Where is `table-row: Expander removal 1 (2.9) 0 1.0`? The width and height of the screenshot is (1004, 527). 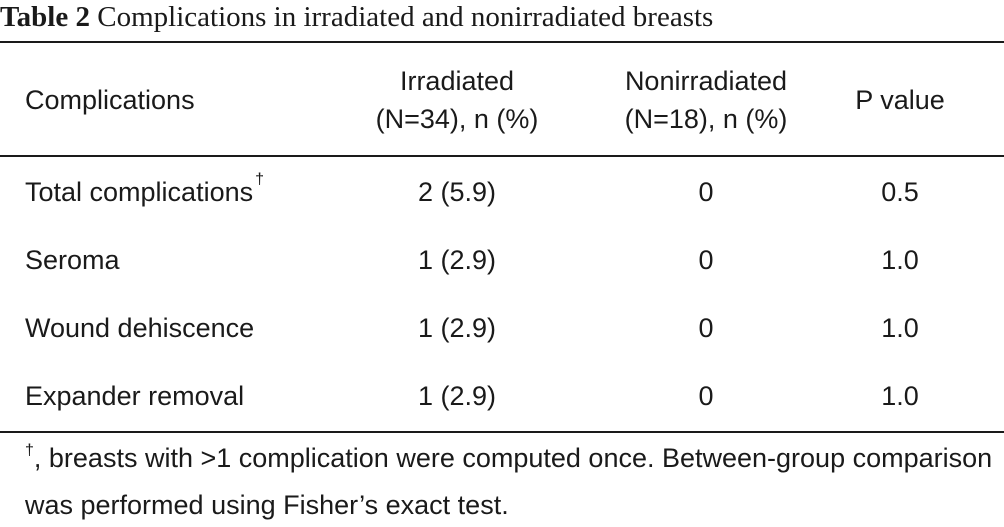
table-row: Expander removal 1 (2.9) 0 1.0 is located at coordinates (502, 396).